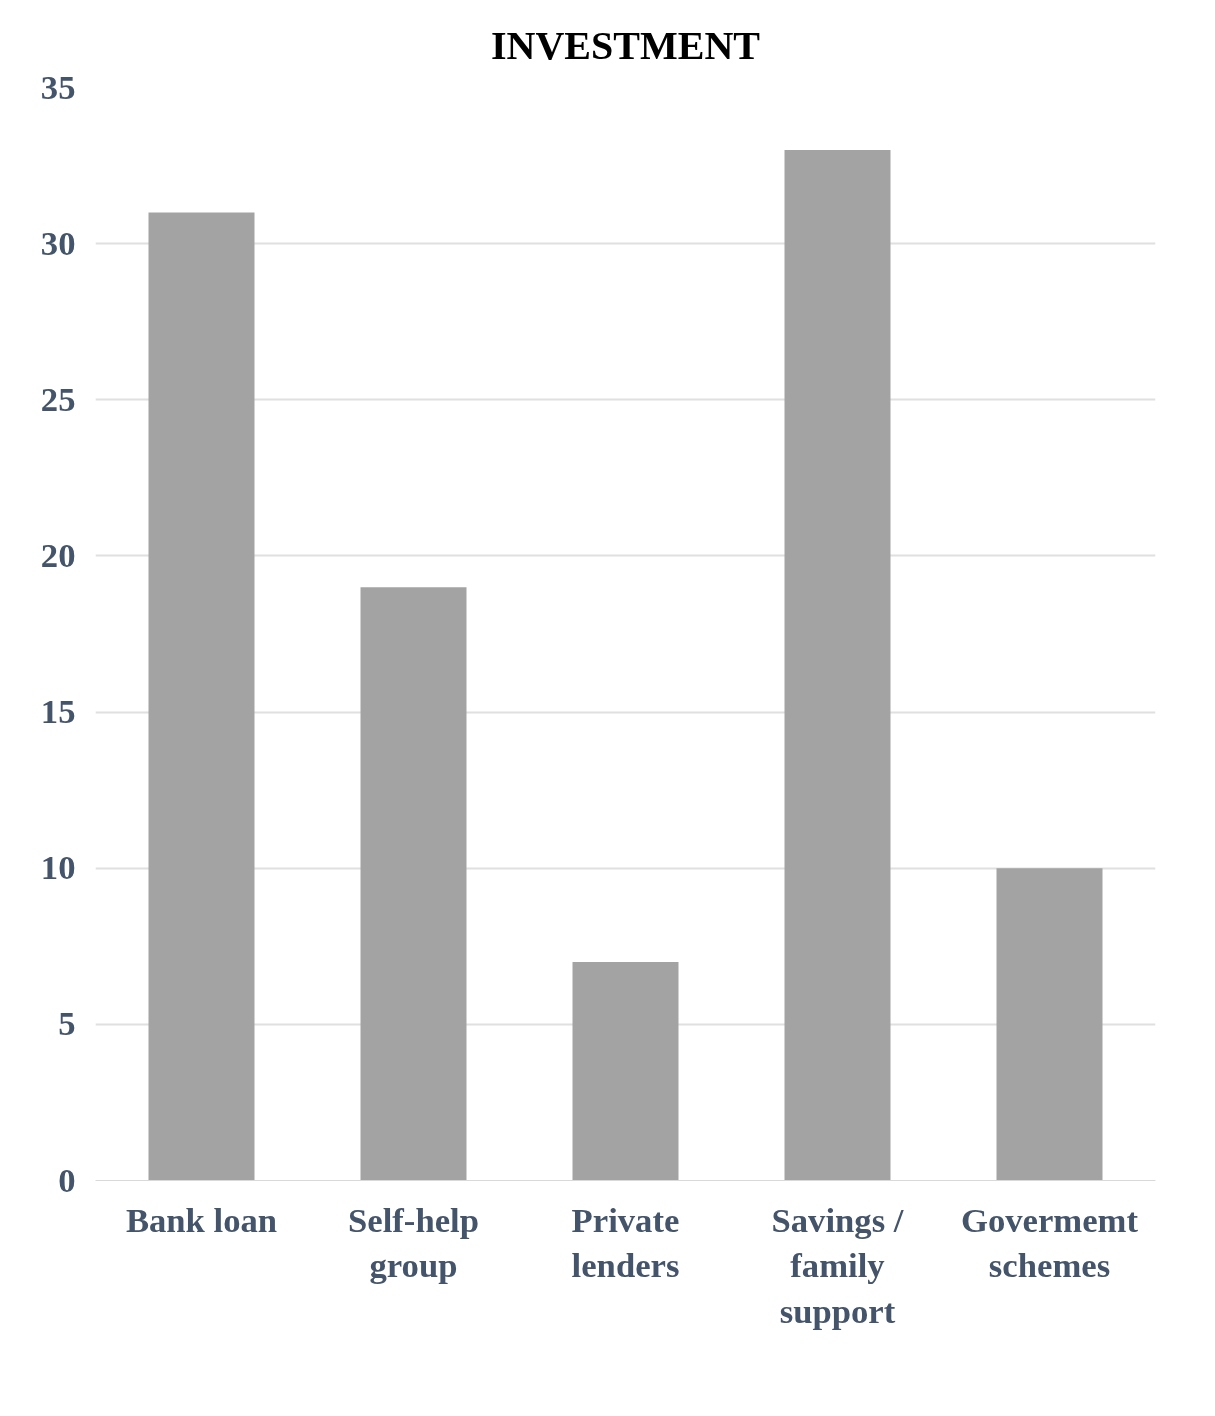 This screenshot has width=1215, height=1416. I want to click on x-tick-label: Self-help group, so click(413, 1242).